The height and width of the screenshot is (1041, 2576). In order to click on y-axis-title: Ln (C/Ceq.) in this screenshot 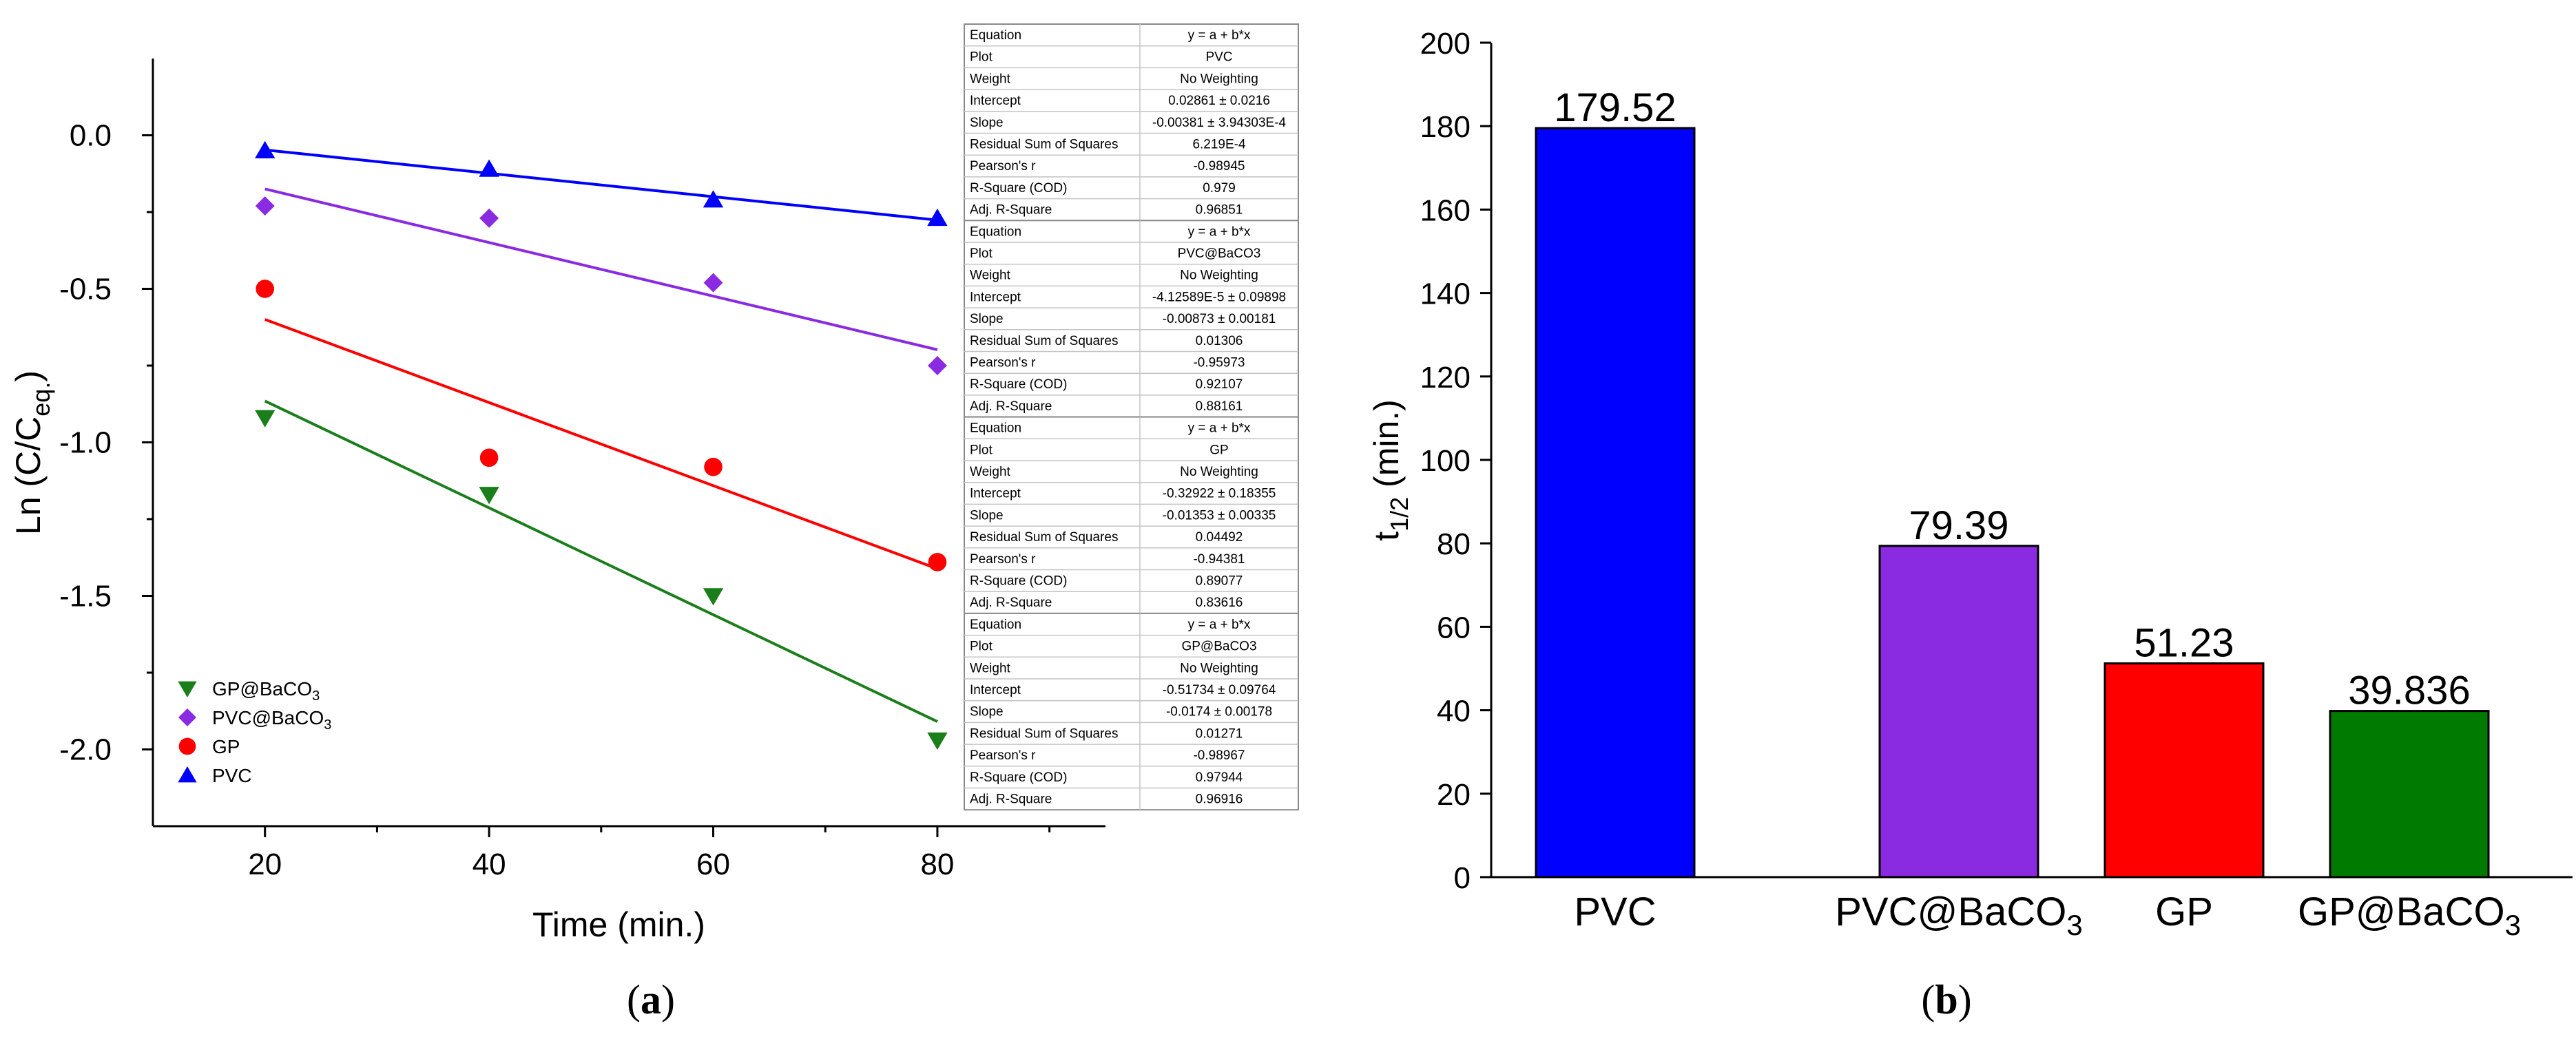, I will do `click(32, 452)`.